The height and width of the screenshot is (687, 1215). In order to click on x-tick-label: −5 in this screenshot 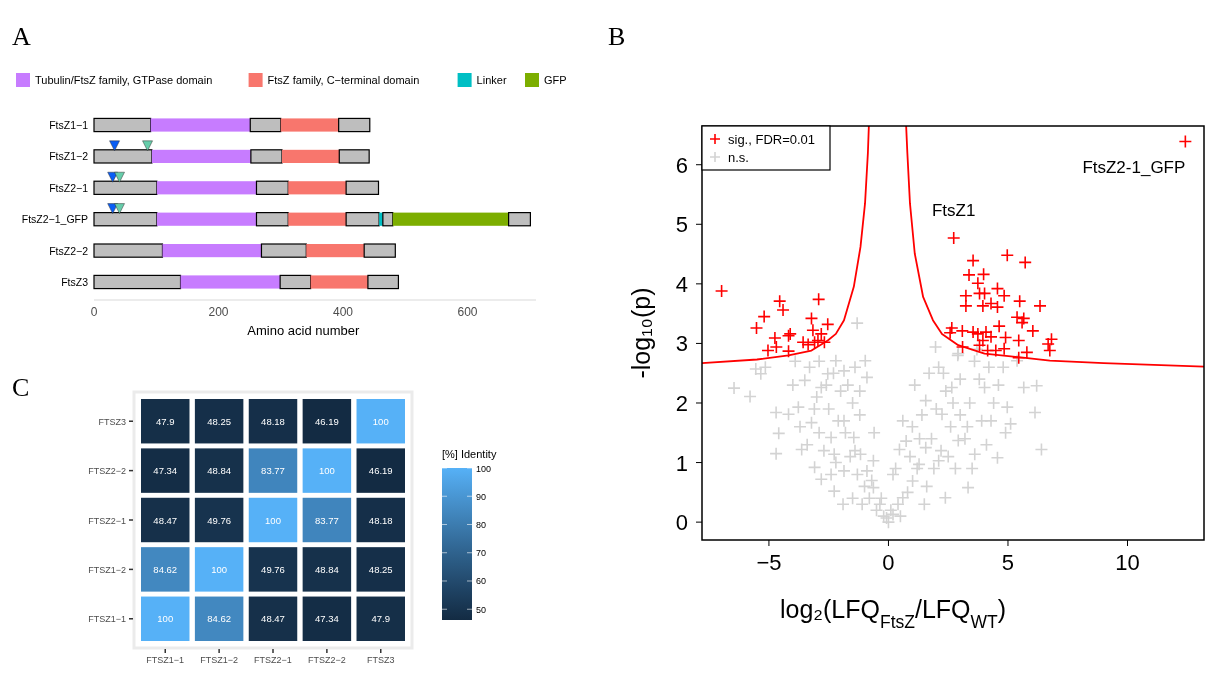, I will do `click(769, 562)`.